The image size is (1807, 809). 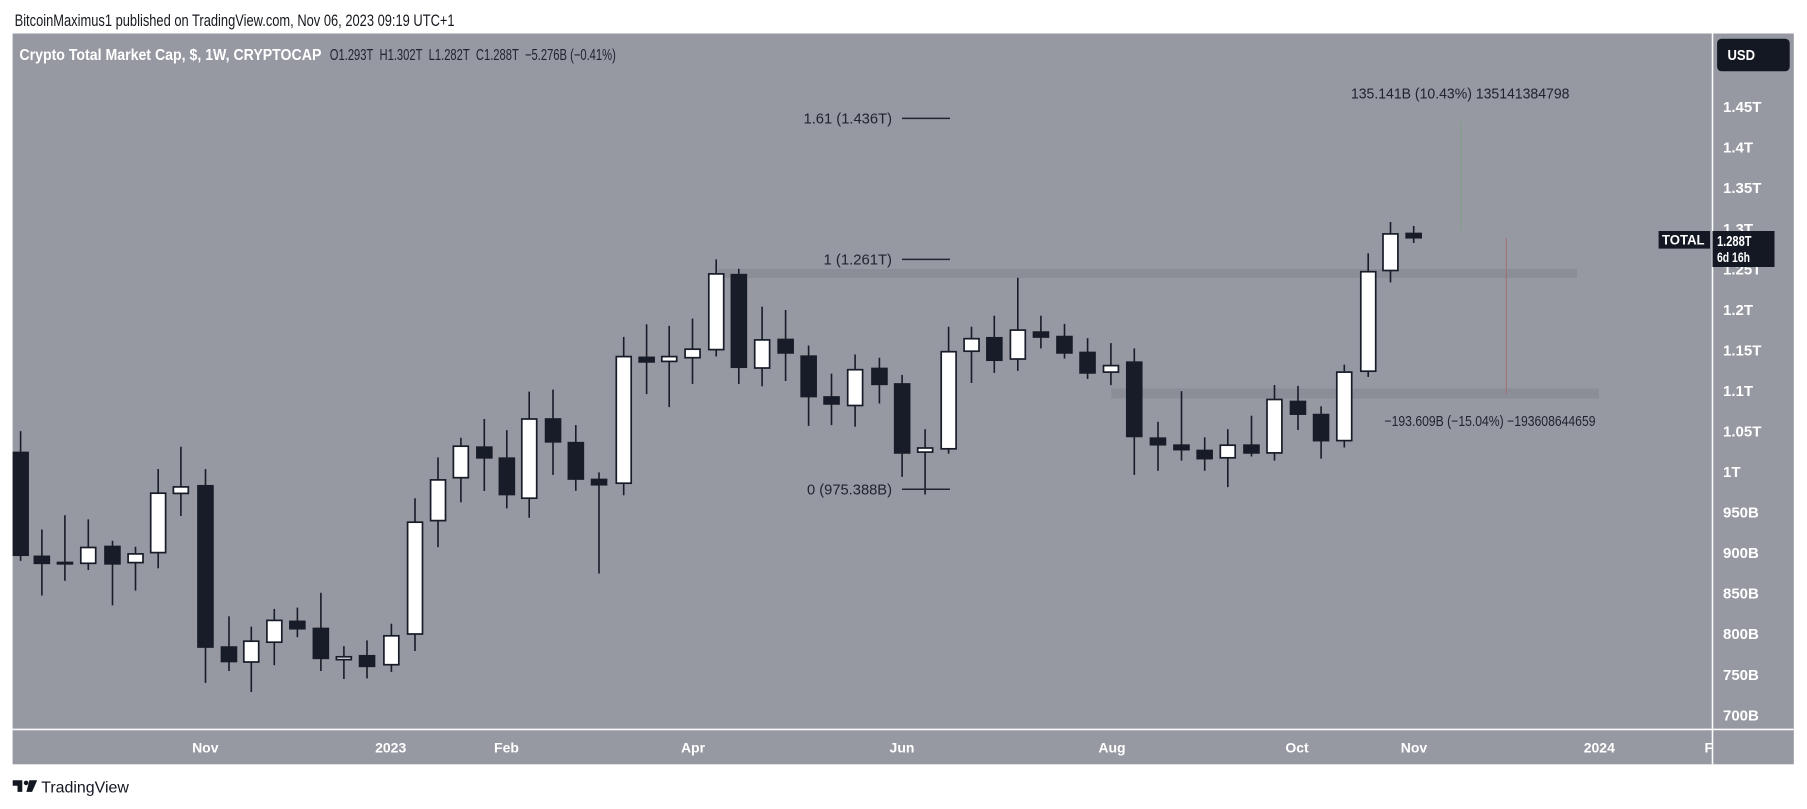 I want to click on svg-text: 6d 16h, so click(x=1733, y=257).